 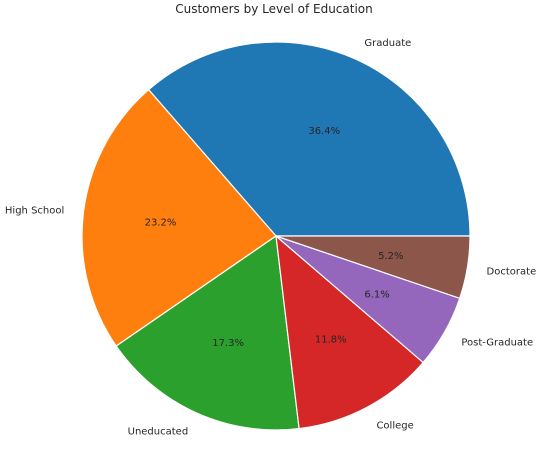 What do you see at coordinates (274, 9) in the screenshot?
I see `chart-title: Customers by Level of Education` at bounding box center [274, 9].